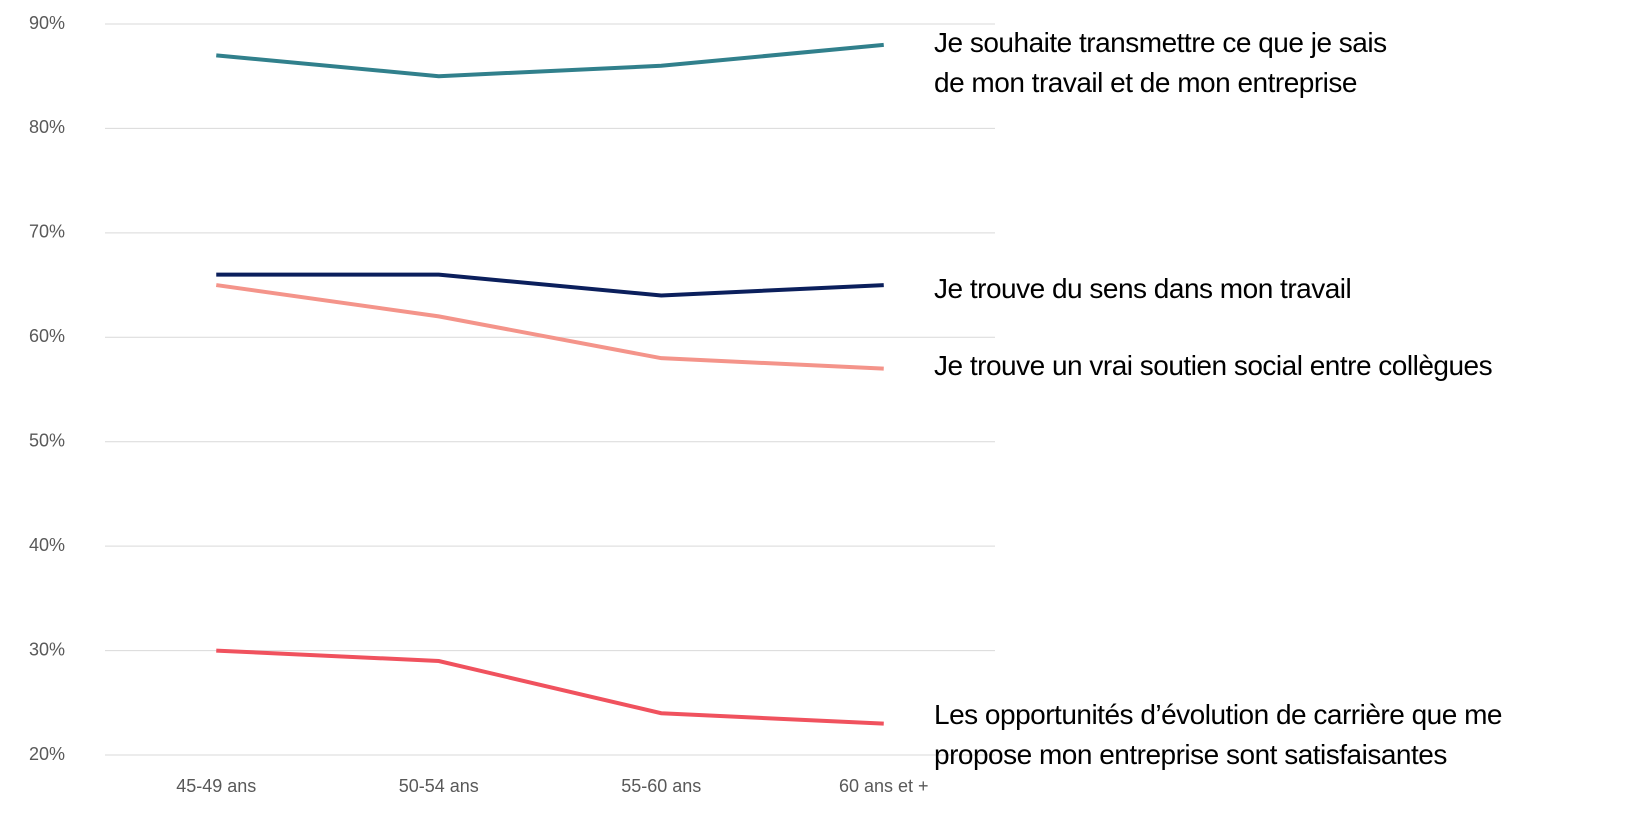  Describe the element at coordinates (1143, 289) in the screenshot. I see `series-label: Je trouve du sens dans mon travail` at that location.